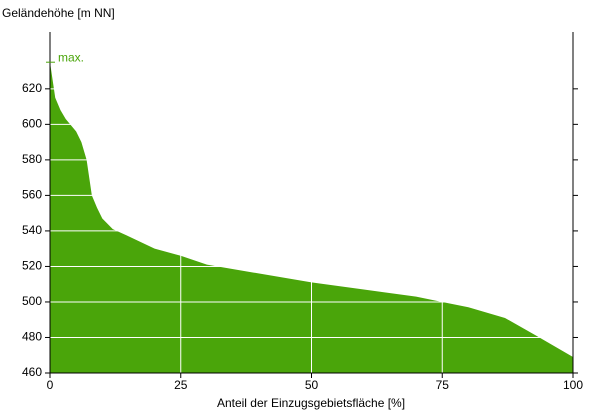 This screenshot has width=600, height=420. Describe the element at coordinates (443, 385) in the screenshot. I see `x-tick-label: 75` at that location.